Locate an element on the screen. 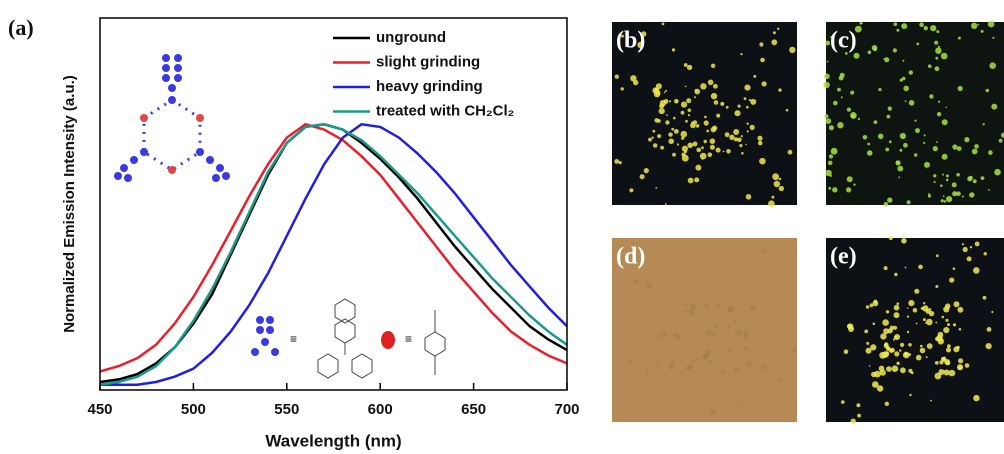 The height and width of the screenshot is (454, 1004). photo-label: (c) is located at coordinates (843, 41).